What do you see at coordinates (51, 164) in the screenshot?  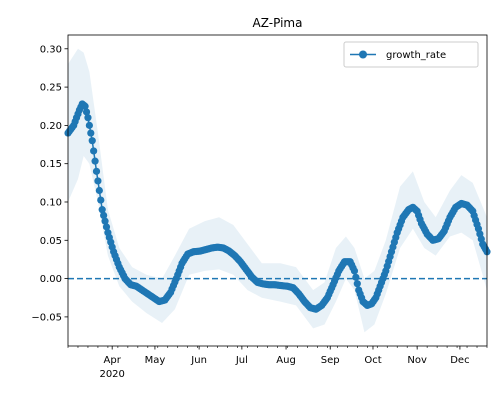 I see `y-tick-label: 0.15` at bounding box center [51, 164].